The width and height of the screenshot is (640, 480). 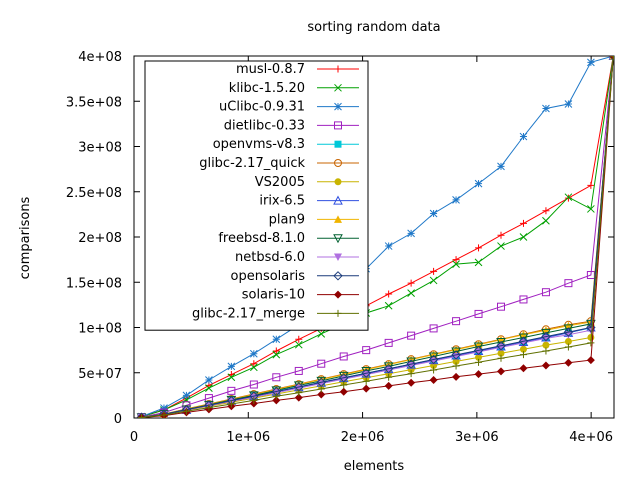 I want to click on legend-label: freebsd-8.1.0, so click(x=261, y=238).